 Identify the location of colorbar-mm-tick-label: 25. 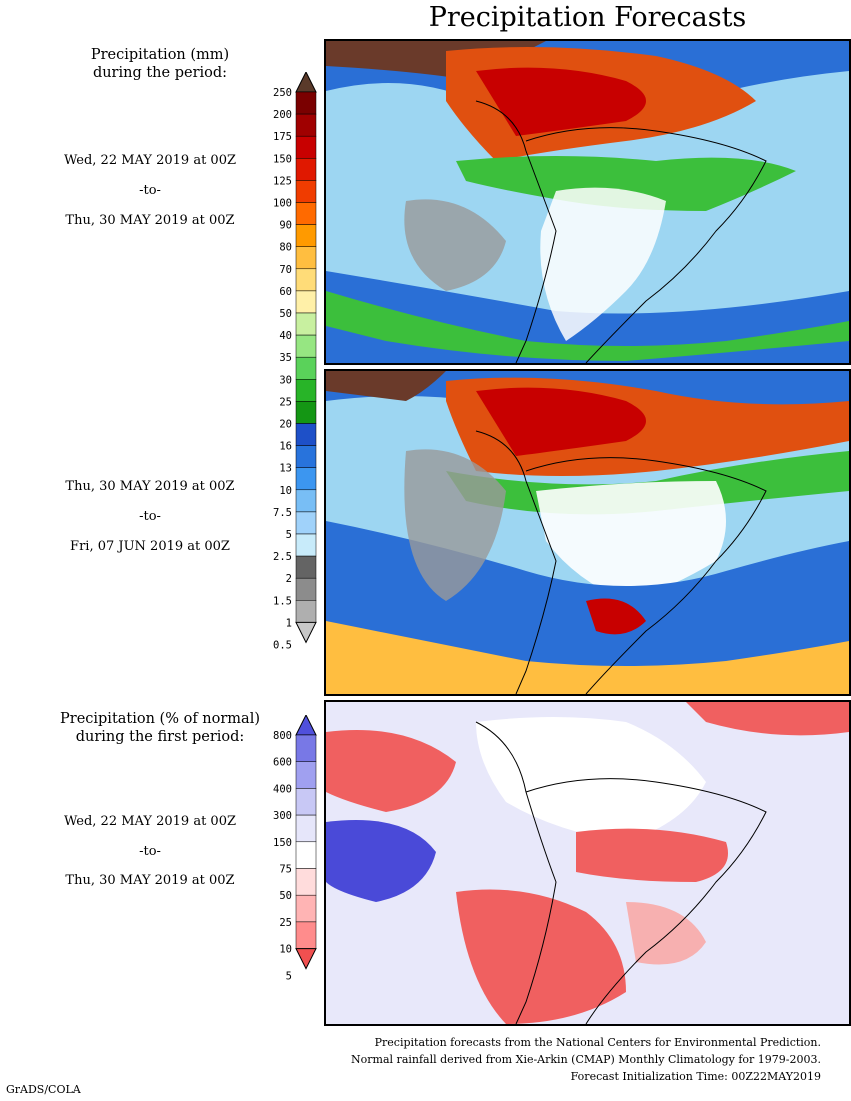
(285, 402).